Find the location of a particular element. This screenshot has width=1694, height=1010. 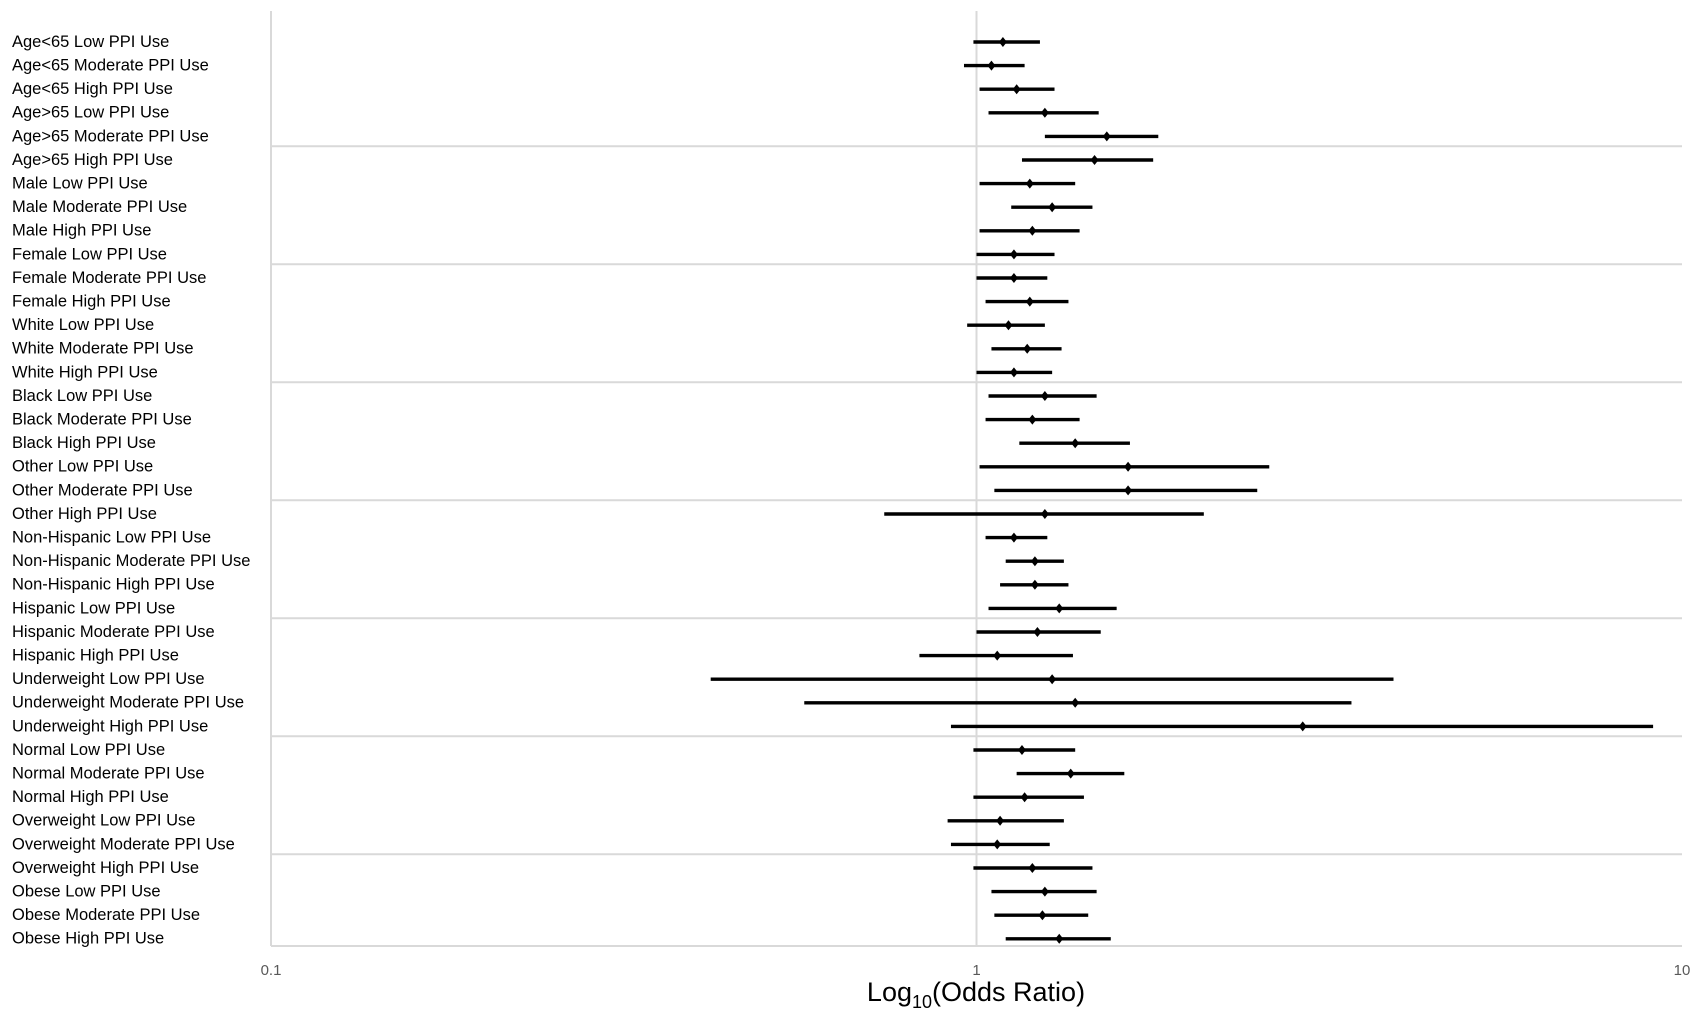

row-label: Normal Moderate PPI Use is located at coordinates (108, 773).